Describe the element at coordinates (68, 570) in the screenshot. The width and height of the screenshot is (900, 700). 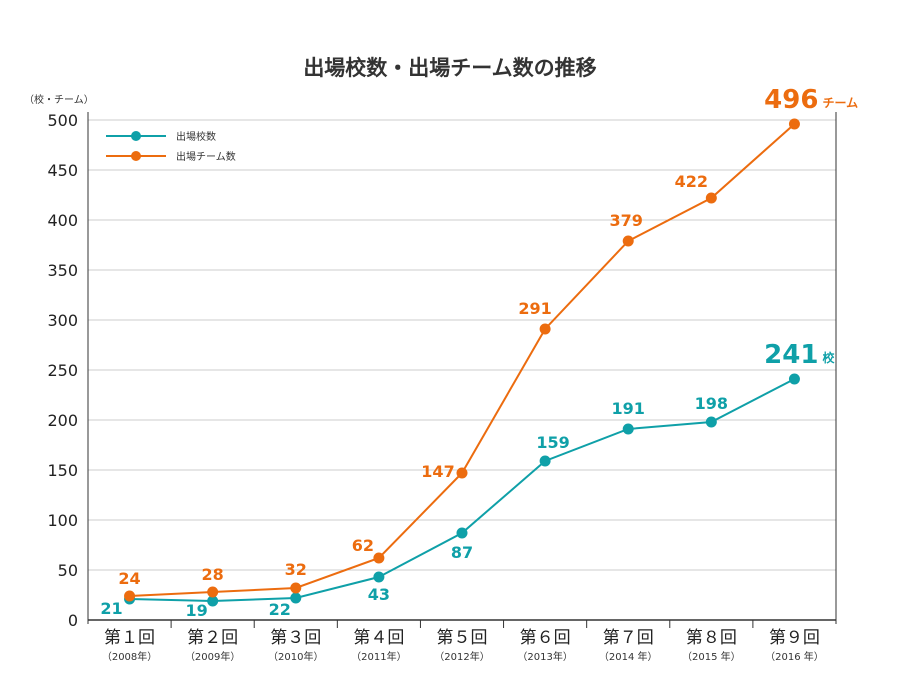
I see `y-tick-label: 50` at that location.